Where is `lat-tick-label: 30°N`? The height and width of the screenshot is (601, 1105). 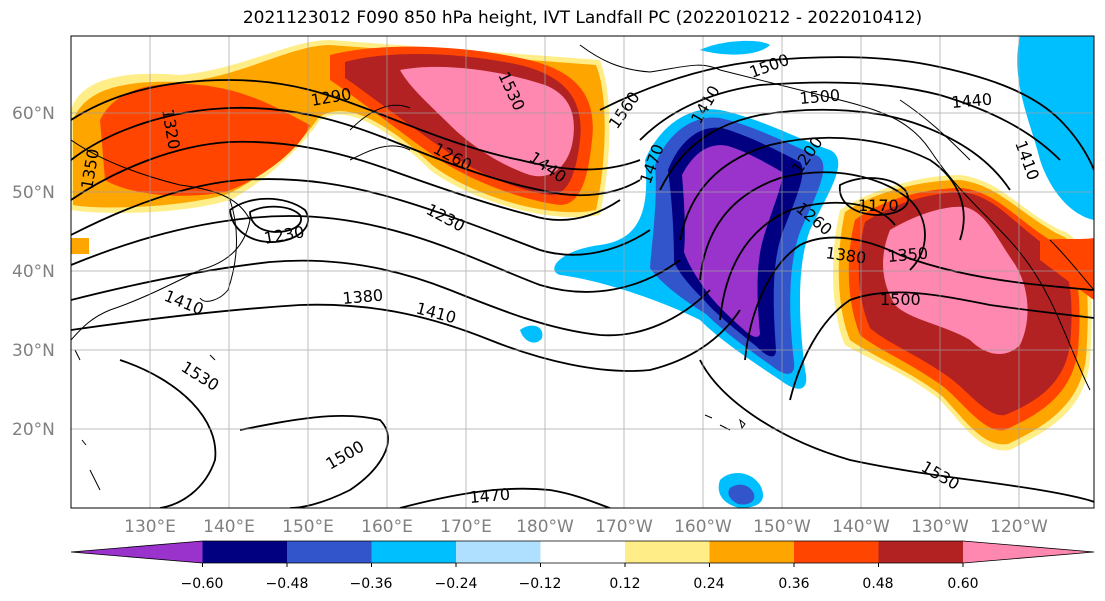
lat-tick-label: 30°N is located at coordinates (33, 351).